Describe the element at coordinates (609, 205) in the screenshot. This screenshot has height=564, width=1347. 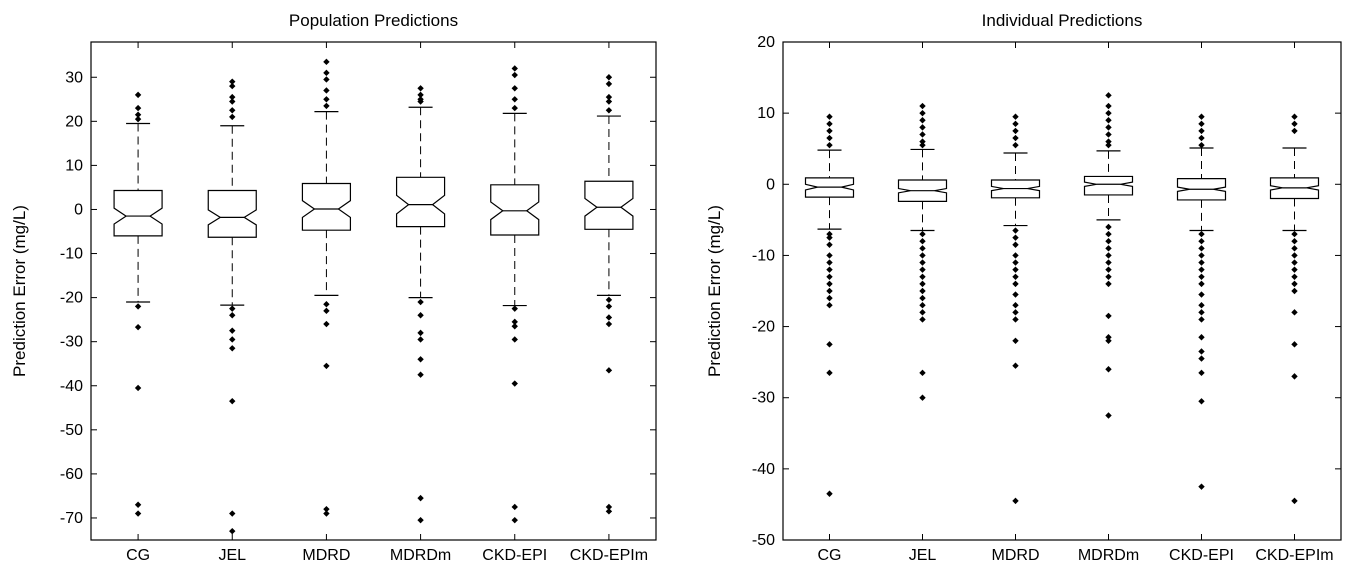
I see `notched-box` at that location.